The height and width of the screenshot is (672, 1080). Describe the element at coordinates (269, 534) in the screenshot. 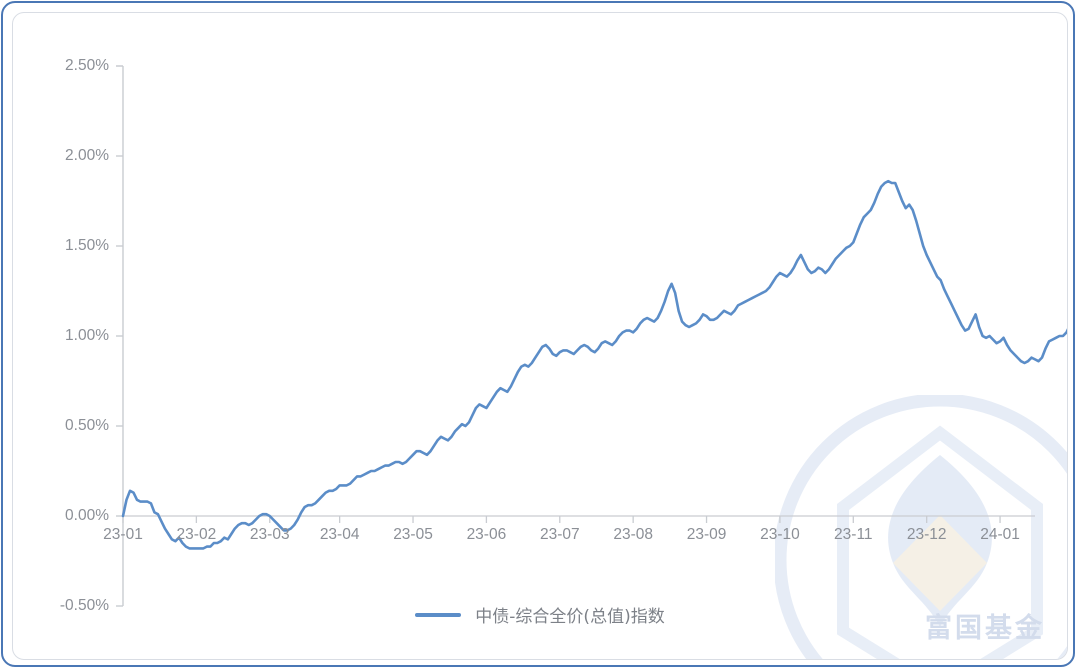

I see `x-axis-tick-label: 23-03` at that location.